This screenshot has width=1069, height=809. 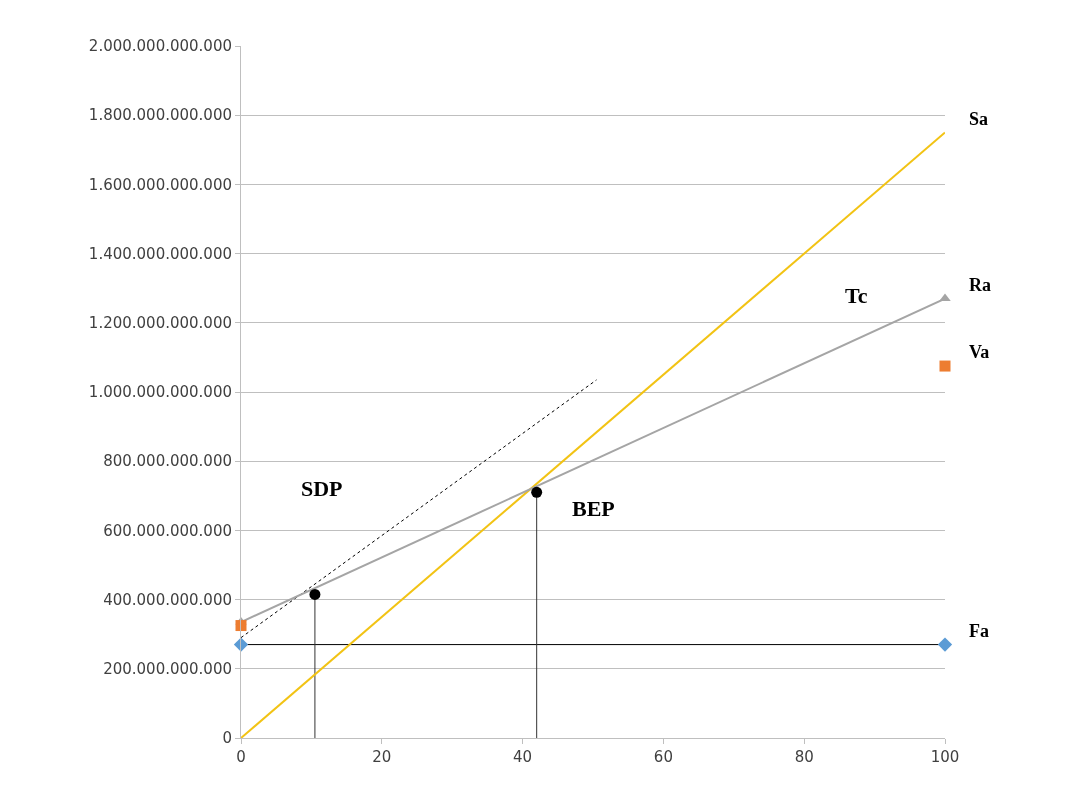 What do you see at coordinates (160, 323) in the screenshot?
I see `y-tick-label: 1.200.000.000.000` at bounding box center [160, 323].